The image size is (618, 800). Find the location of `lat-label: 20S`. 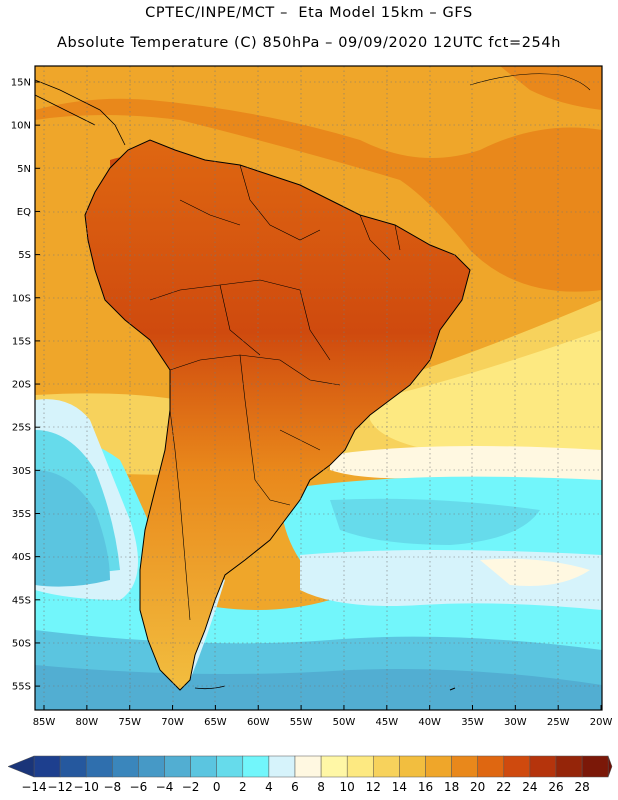

lat-label: 20S is located at coordinates (21, 385).